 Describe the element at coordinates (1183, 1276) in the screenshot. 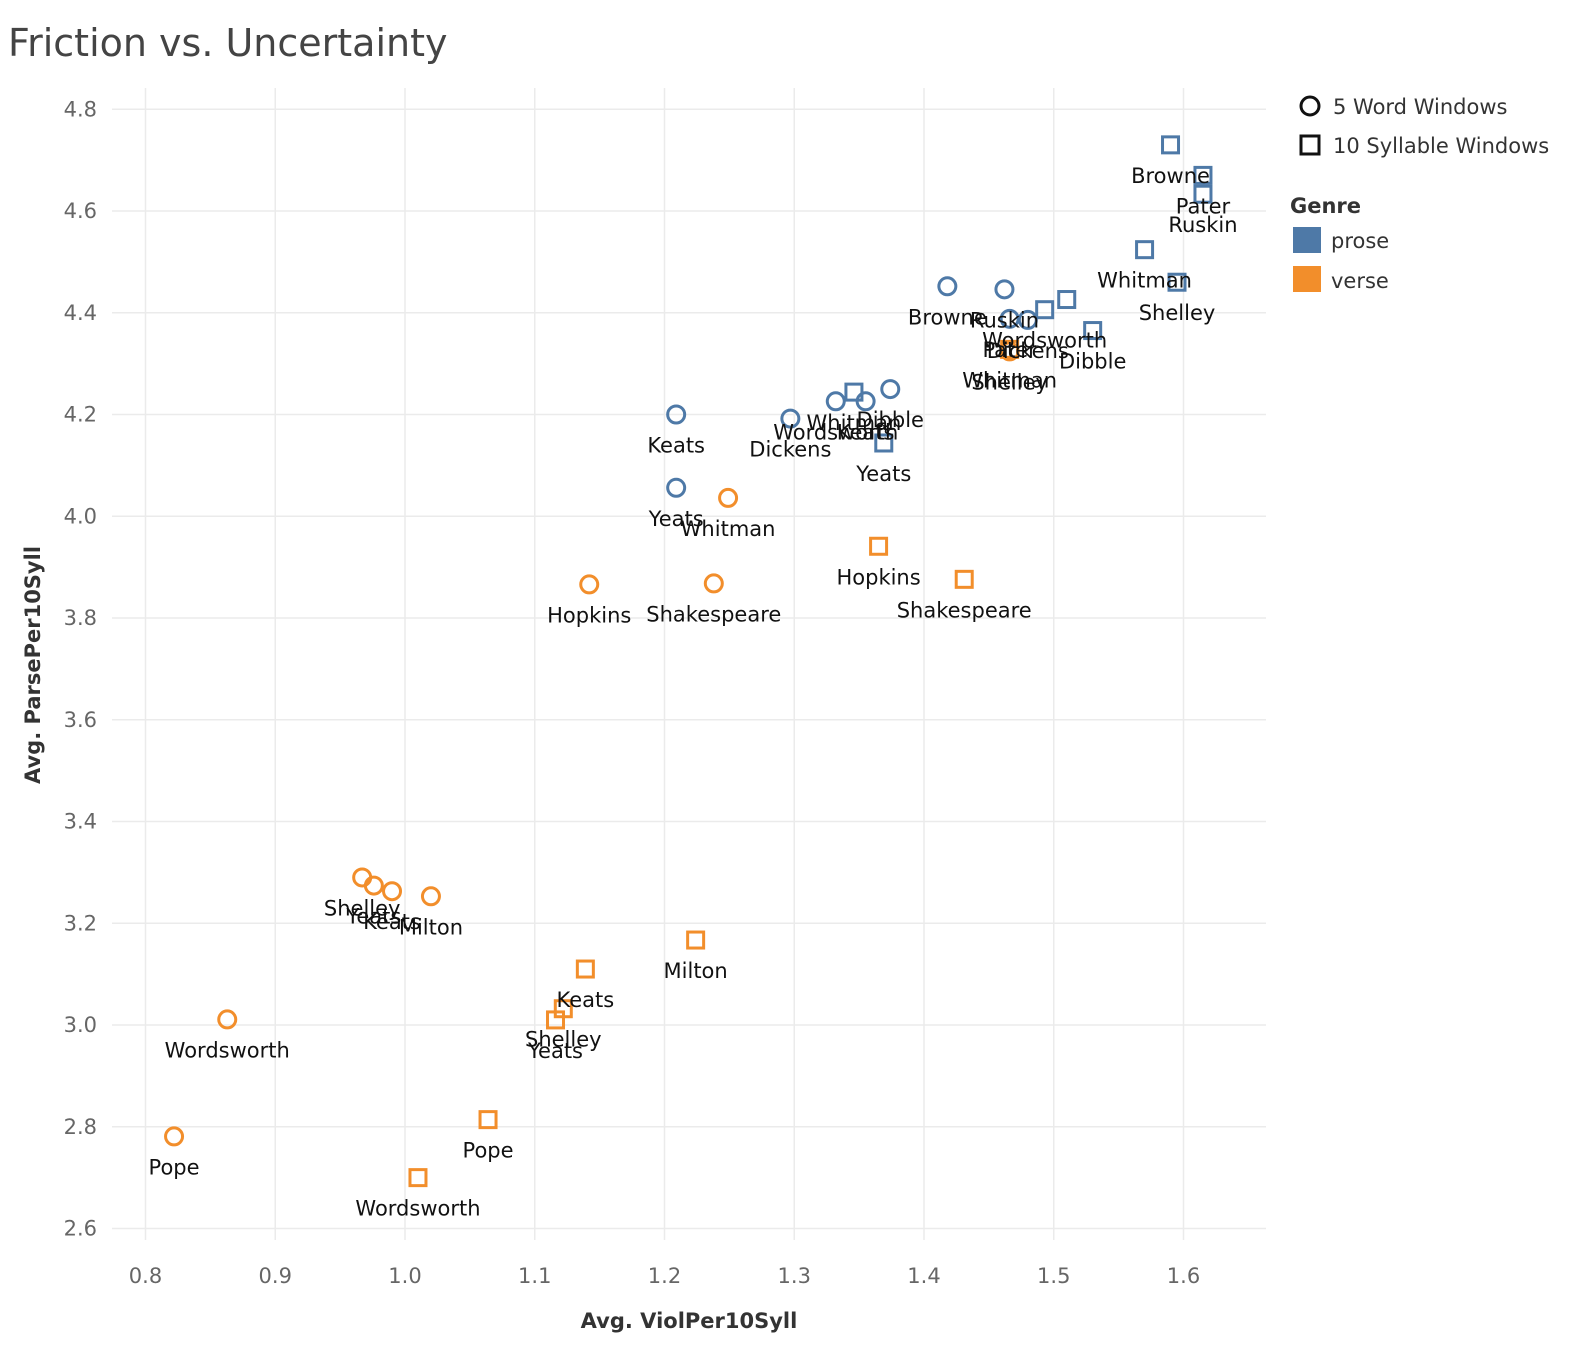

I see `x-tick-label: 1.6` at that location.